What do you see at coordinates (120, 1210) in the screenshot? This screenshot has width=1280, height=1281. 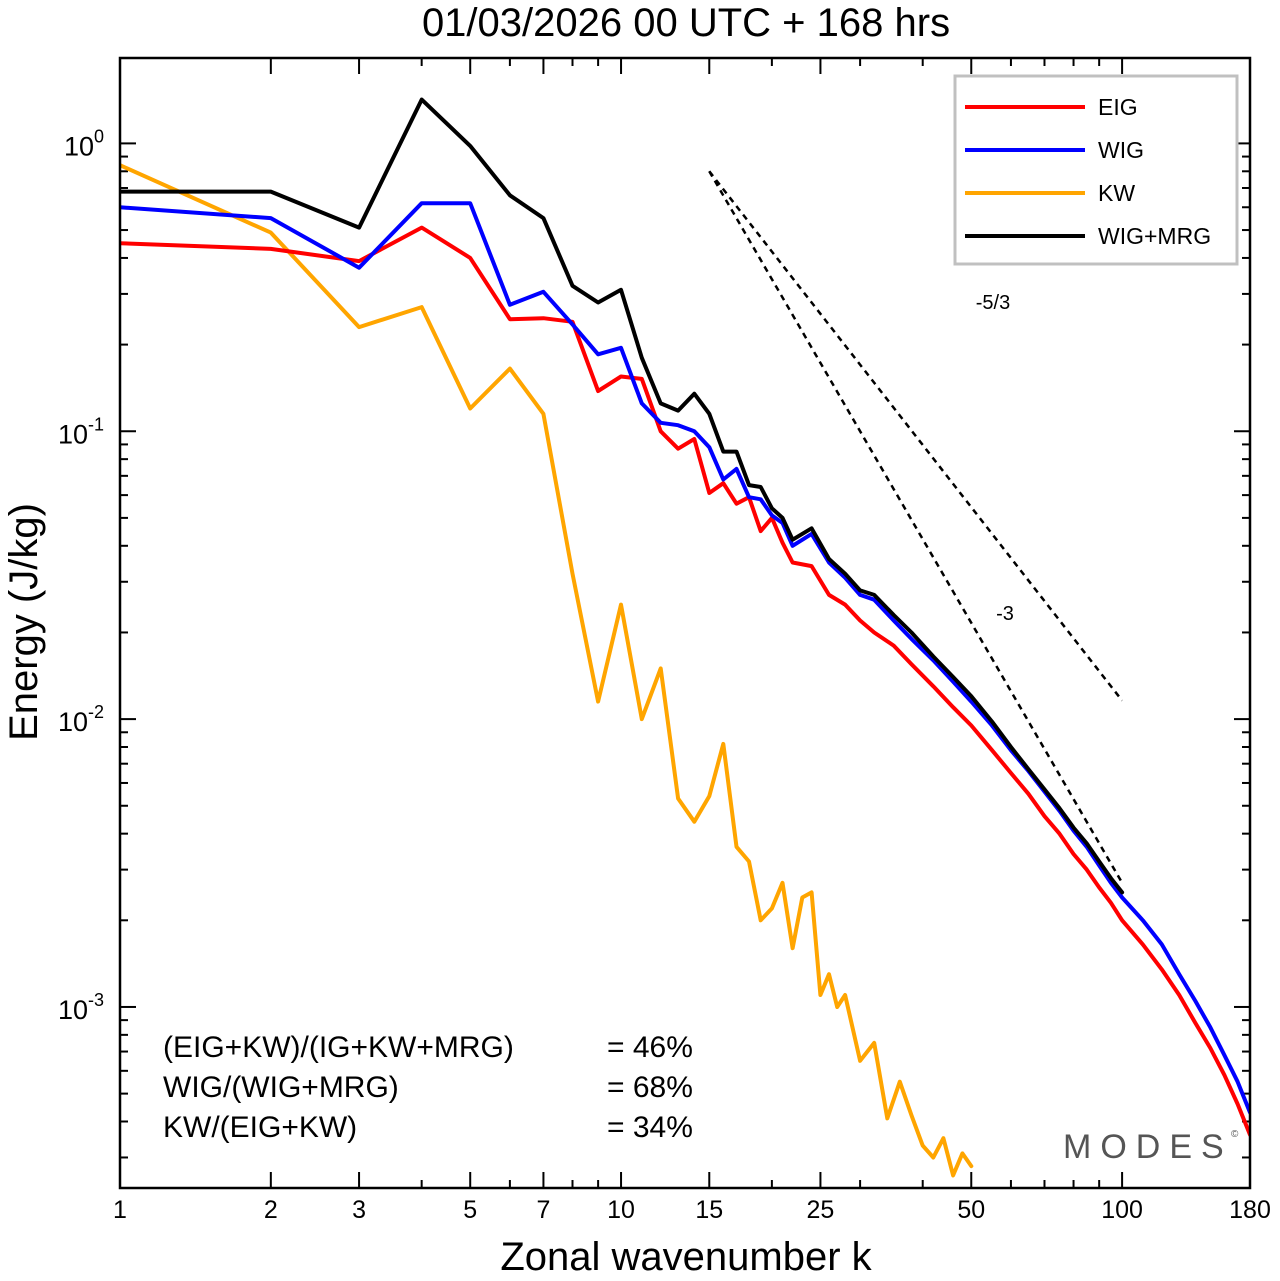 I see `x-tick-label: 1` at bounding box center [120, 1210].